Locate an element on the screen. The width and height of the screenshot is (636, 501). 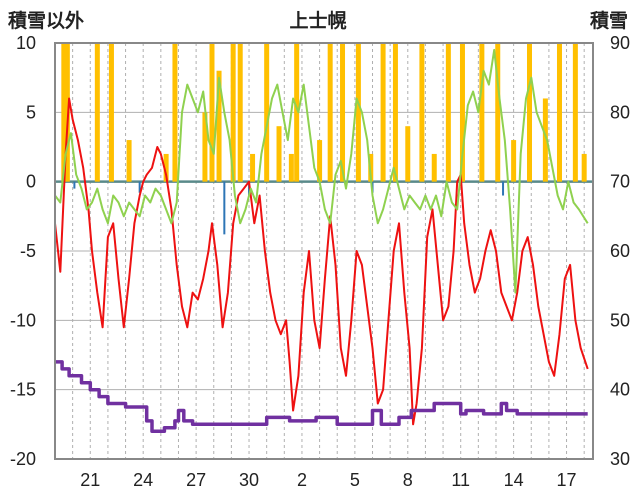
left-axis-label: 積雪以外 is located at coordinates (46, 20).